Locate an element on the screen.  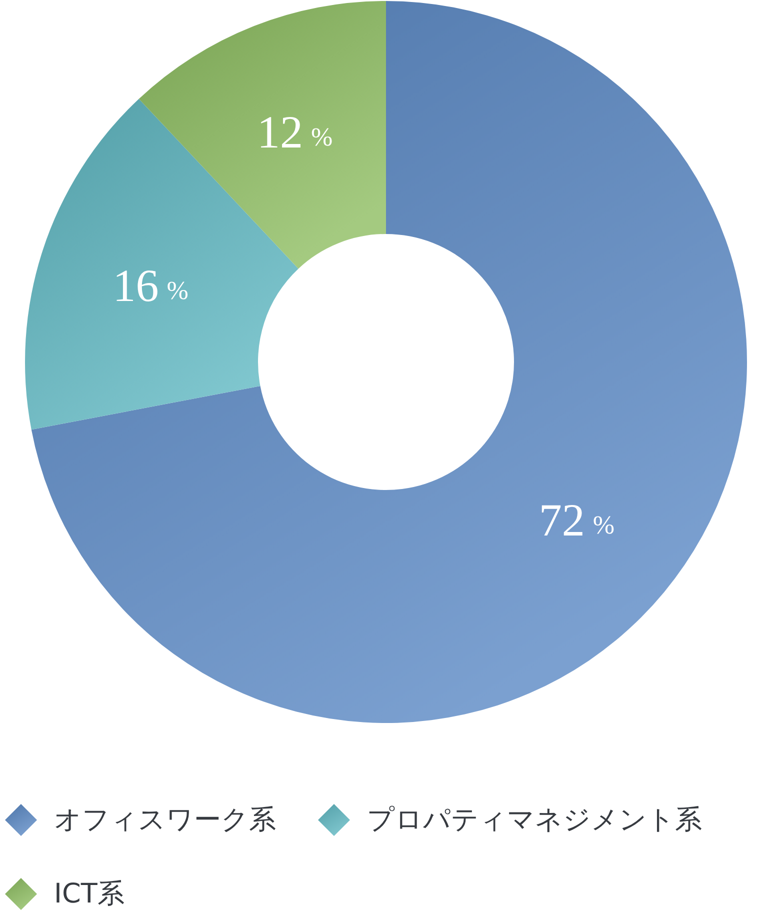
data-label: 12% is located at coordinates (295, 132).